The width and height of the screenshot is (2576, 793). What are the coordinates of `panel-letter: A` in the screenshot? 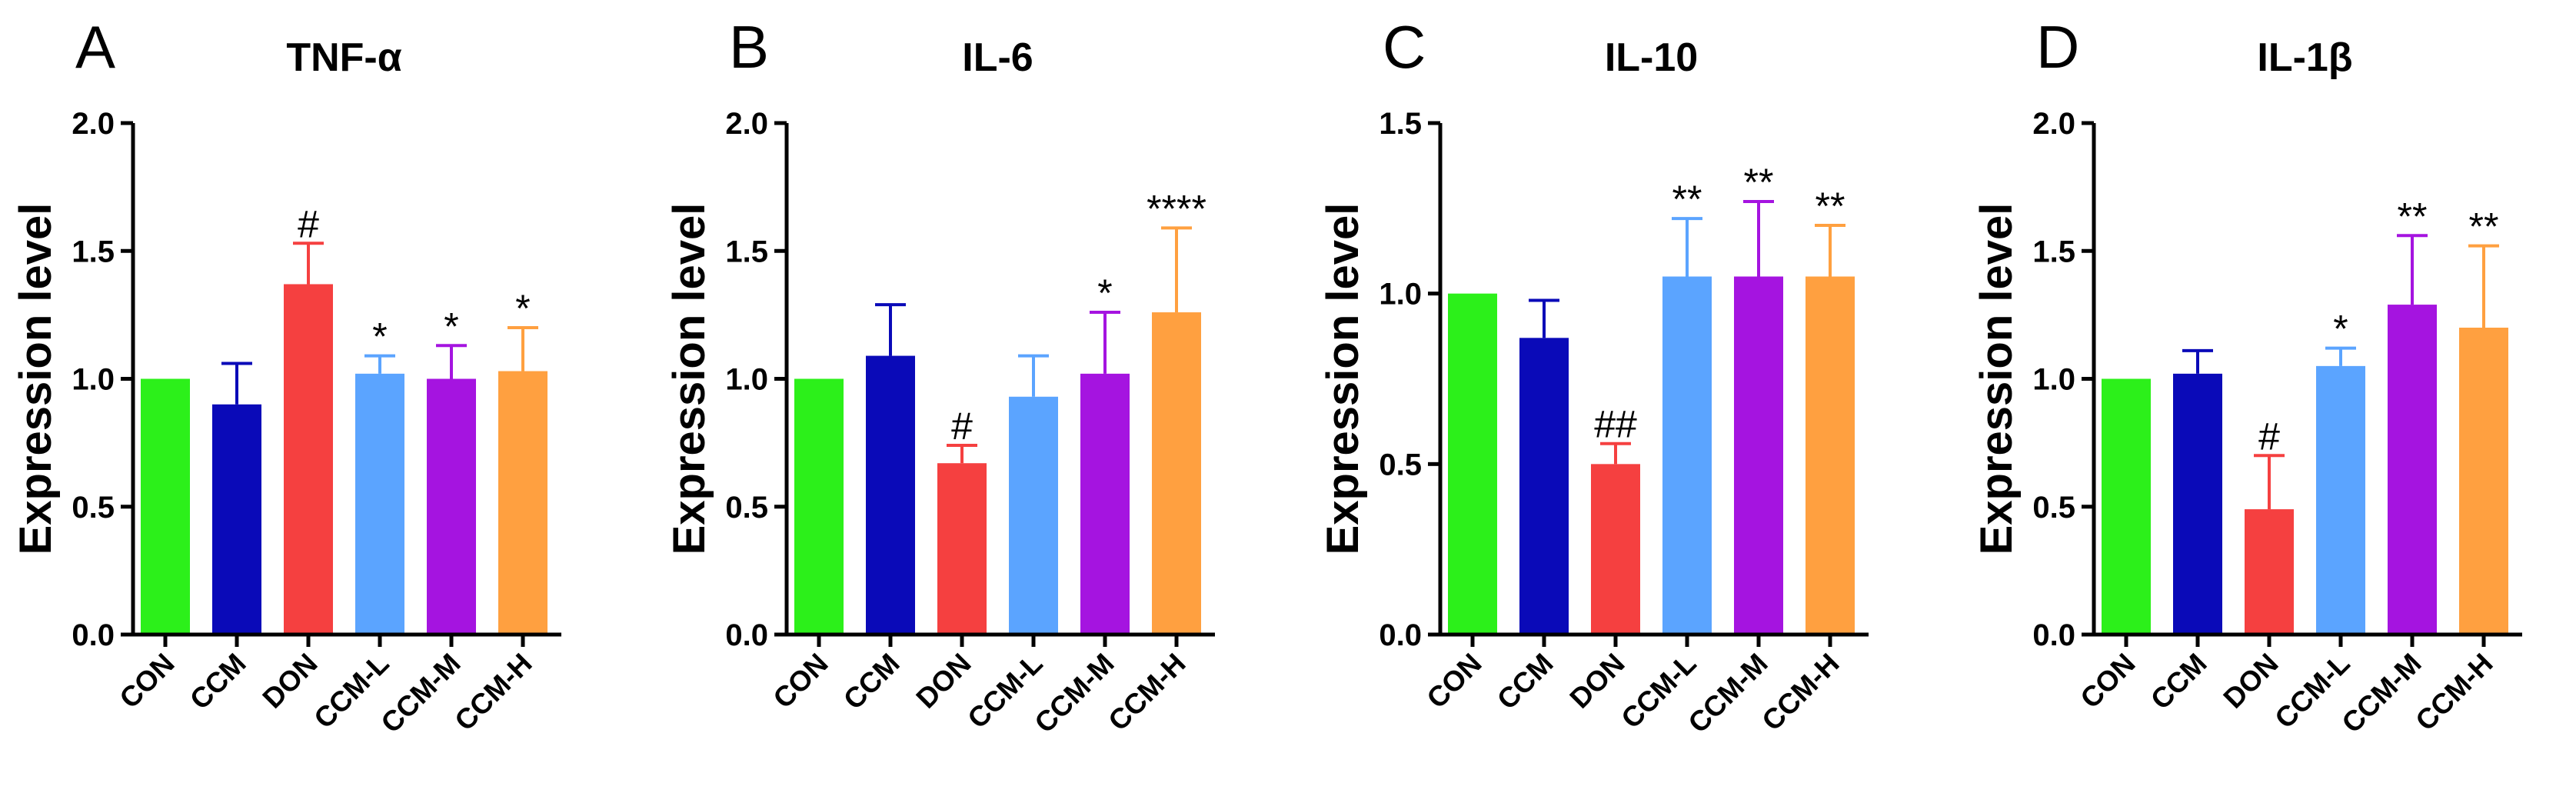 It's located at (95, 47).